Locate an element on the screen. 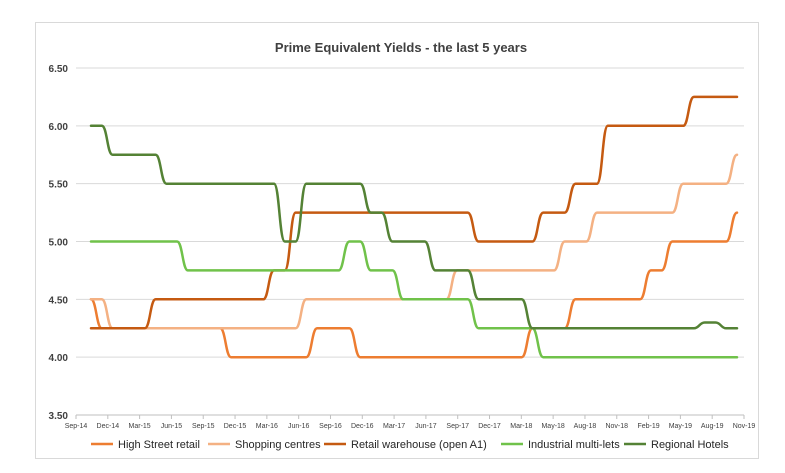 This screenshot has height=473, width=785. y-tick-label: 3.50 is located at coordinates (59, 416).